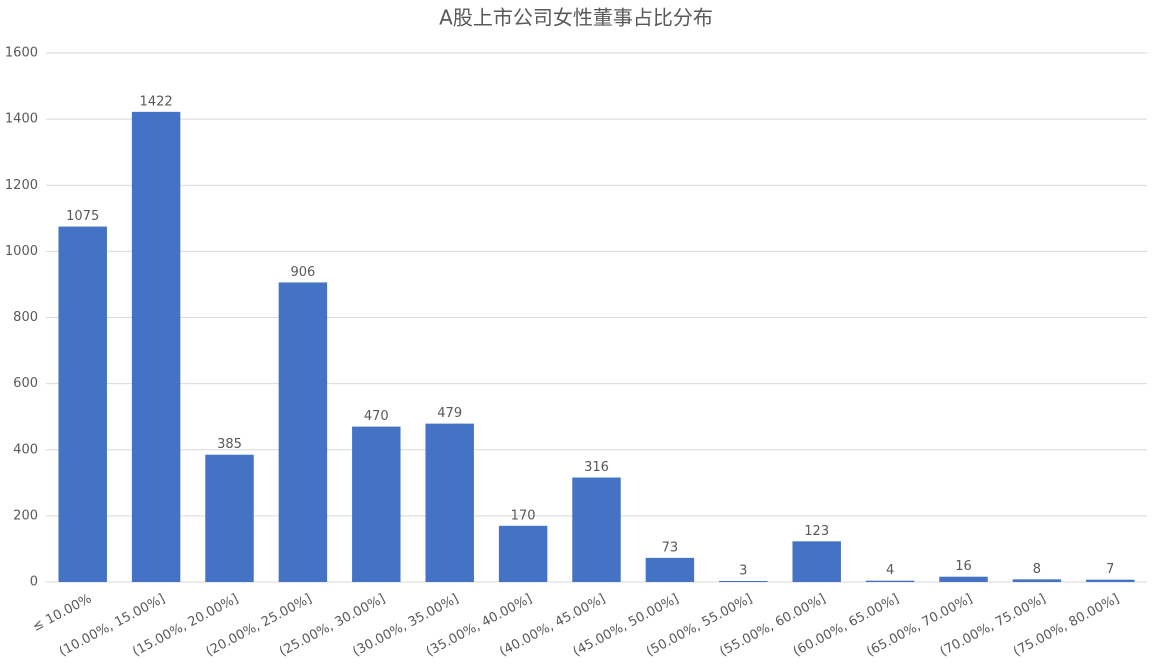  What do you see at coordinates (34, 582) in the screenshot?
I see `y-tick-label: 0` at bounding box center [34, 582].